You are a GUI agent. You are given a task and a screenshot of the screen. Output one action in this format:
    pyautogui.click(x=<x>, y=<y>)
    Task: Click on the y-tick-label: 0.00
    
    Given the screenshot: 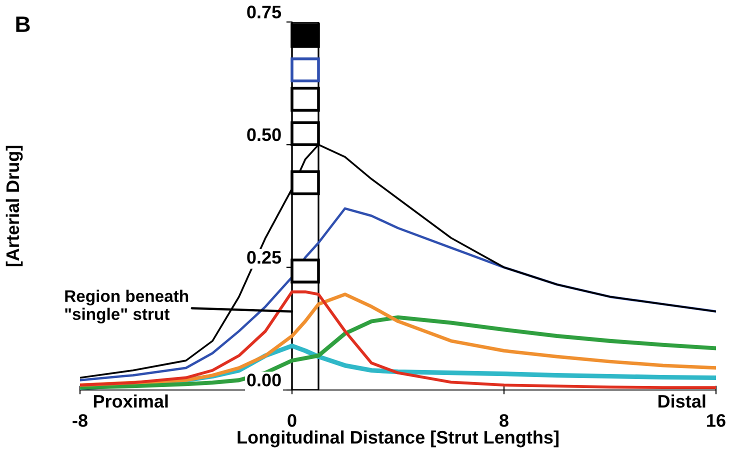 What is the action you would take?
    pyautogui.click(x=264, y=380)
    